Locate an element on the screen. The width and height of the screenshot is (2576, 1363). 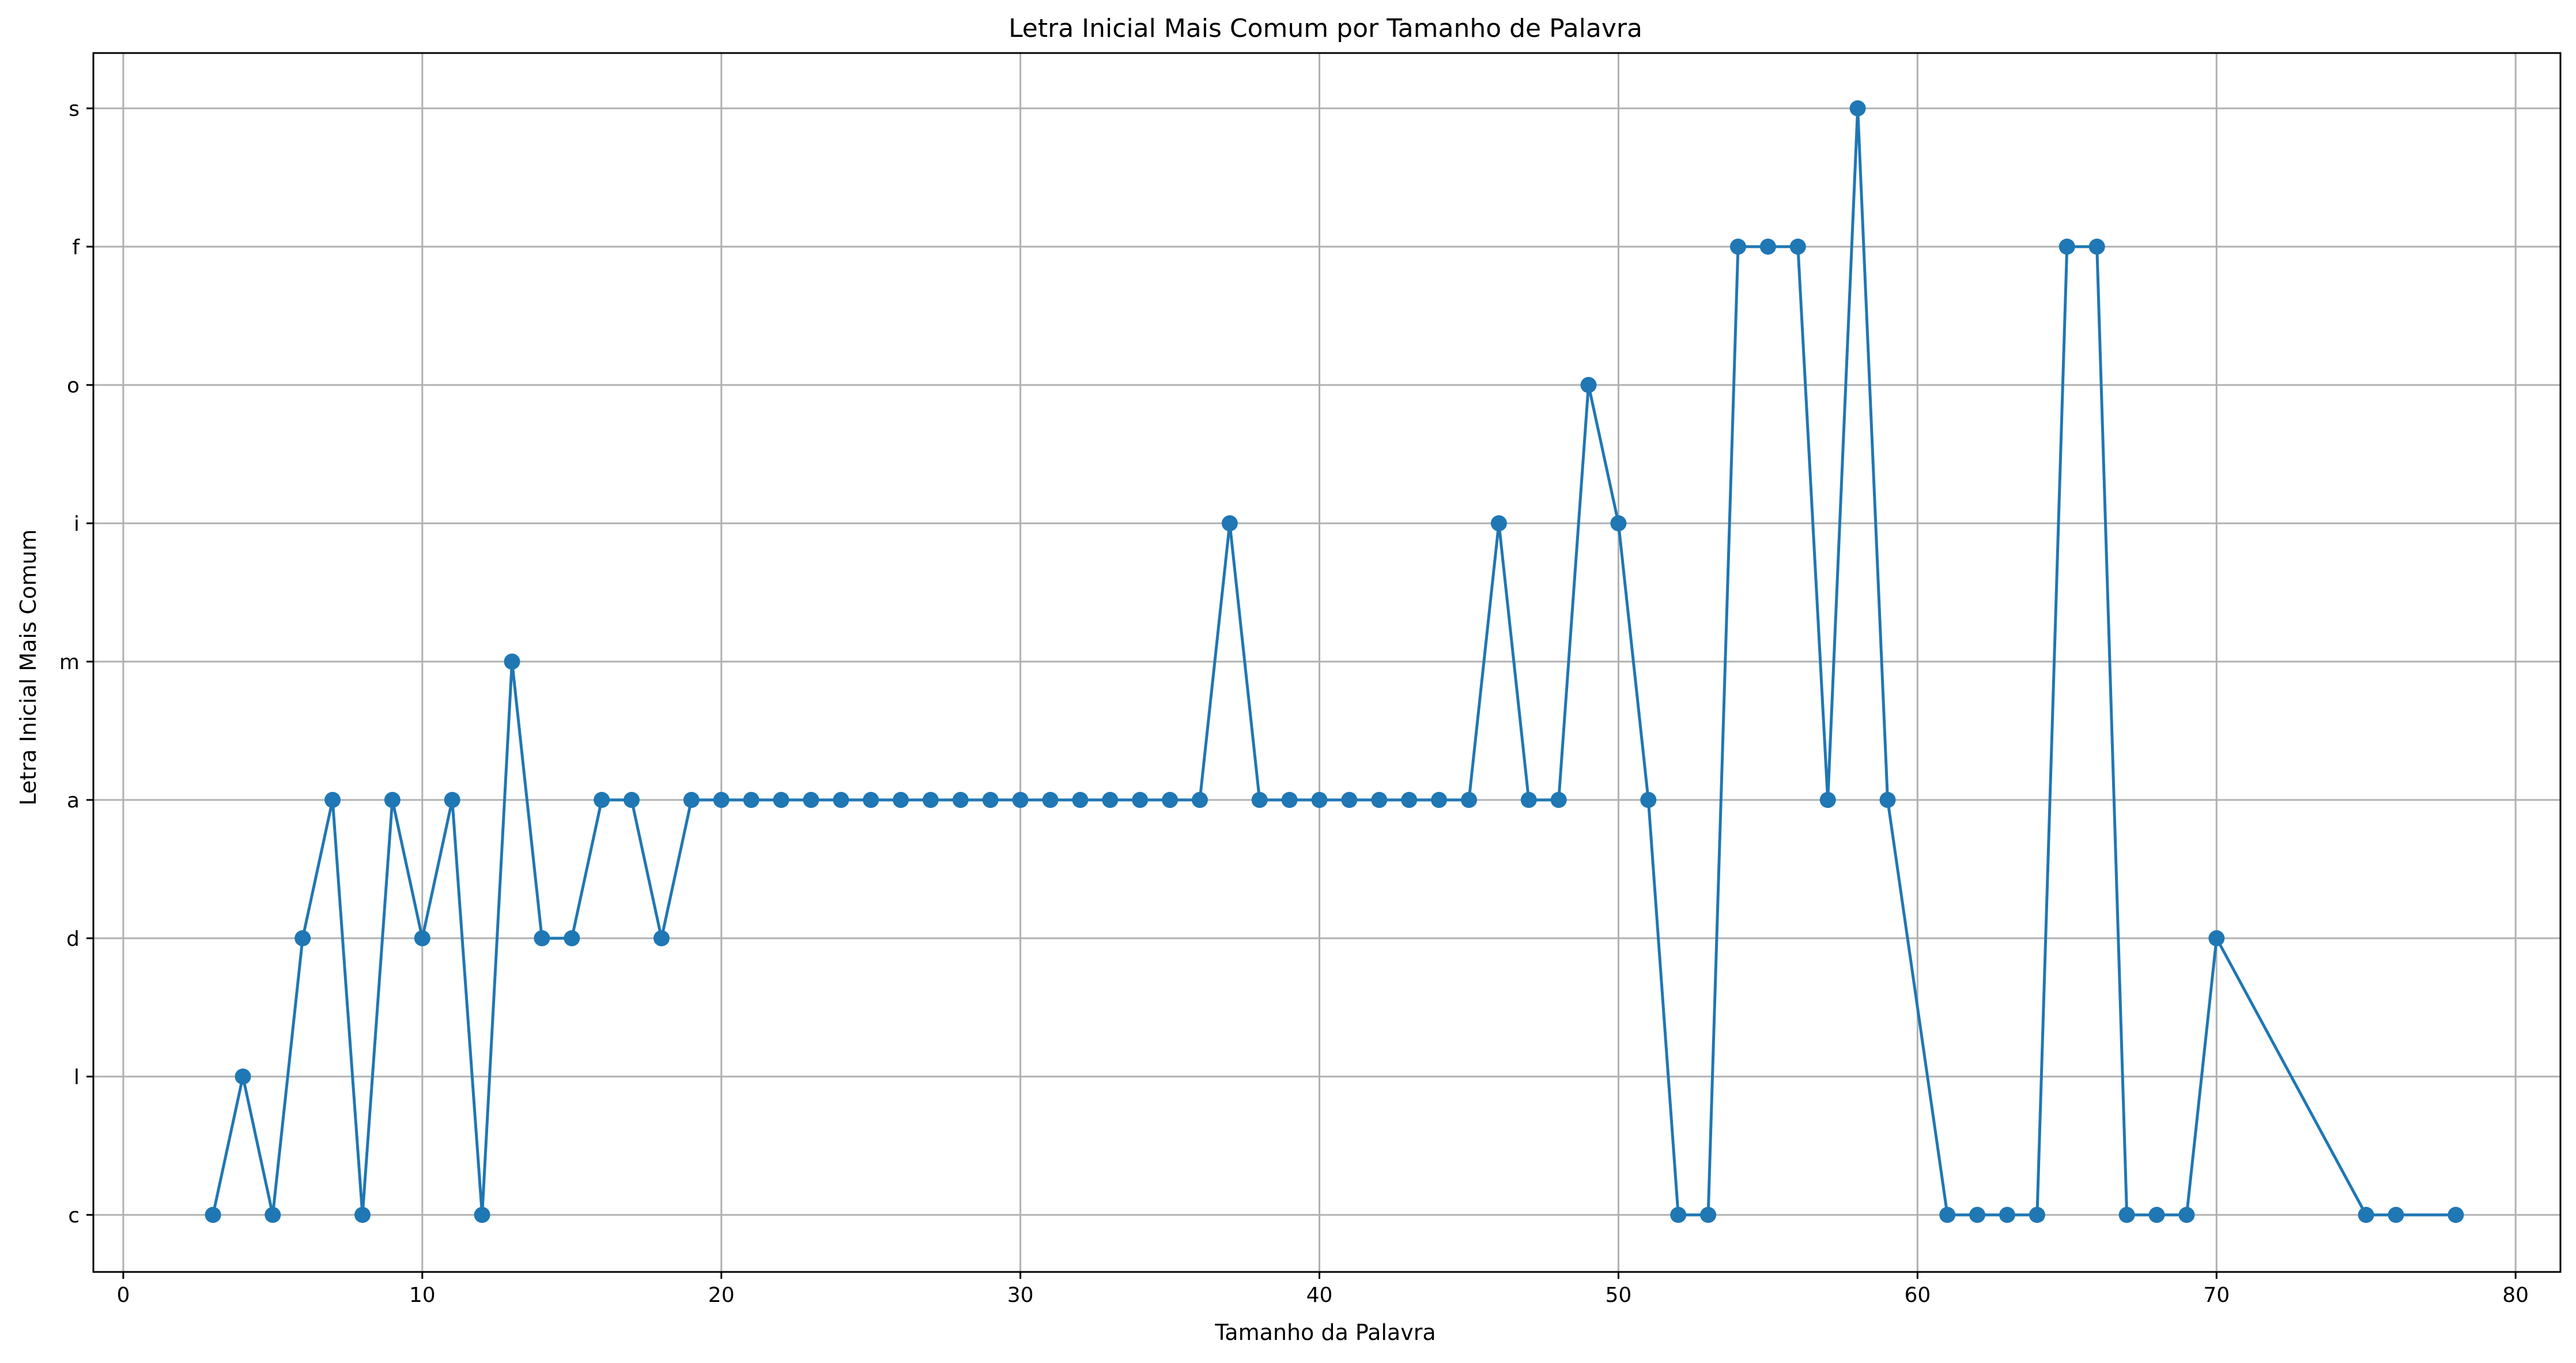
x-tick-label: 30 is located at coordinates (1020, 1295).